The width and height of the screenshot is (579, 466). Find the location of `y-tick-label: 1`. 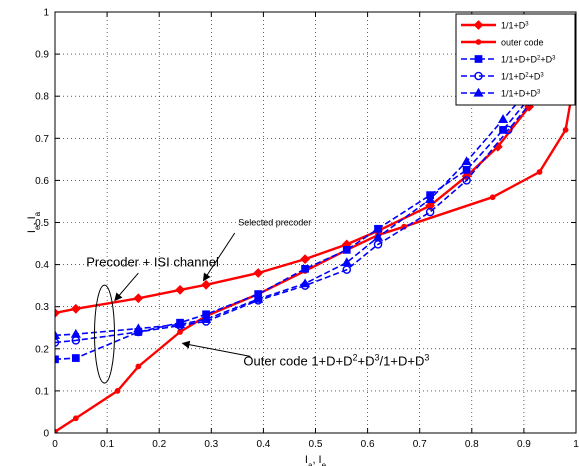

y-tick-label: 1 is located at coordinates (46, 13).